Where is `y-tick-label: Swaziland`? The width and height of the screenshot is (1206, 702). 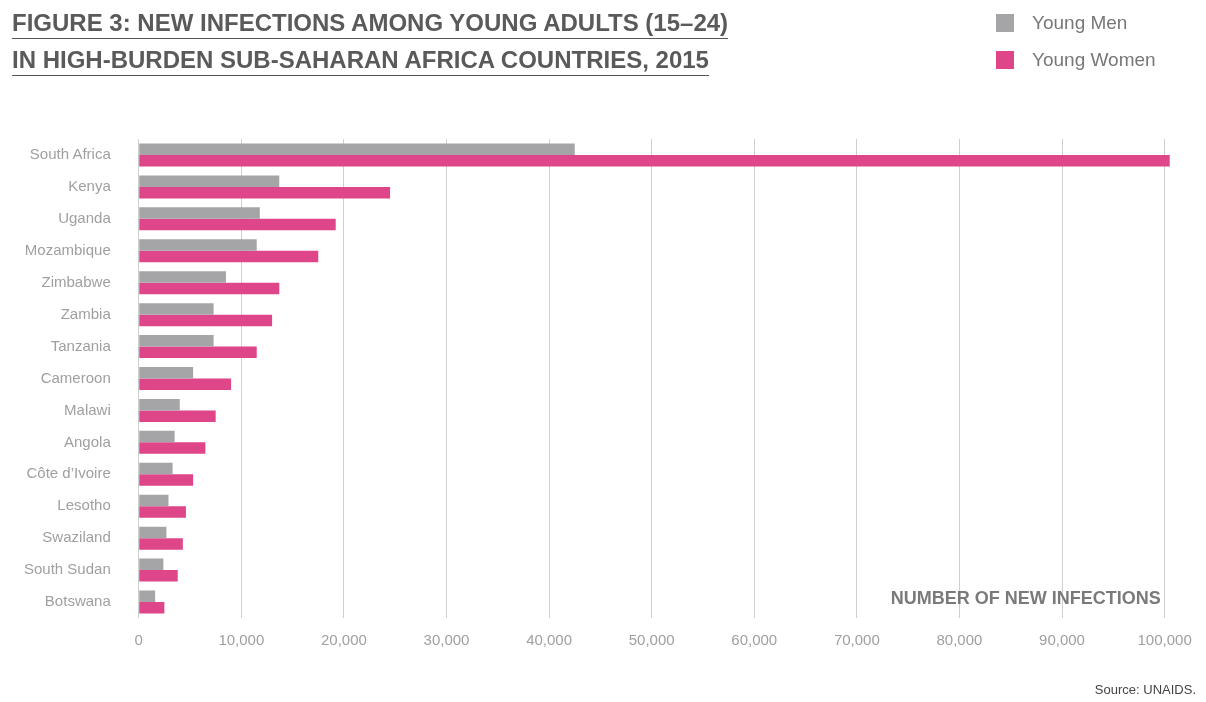
y-tick-label: Swaziland is located at coordinates (76, 537).